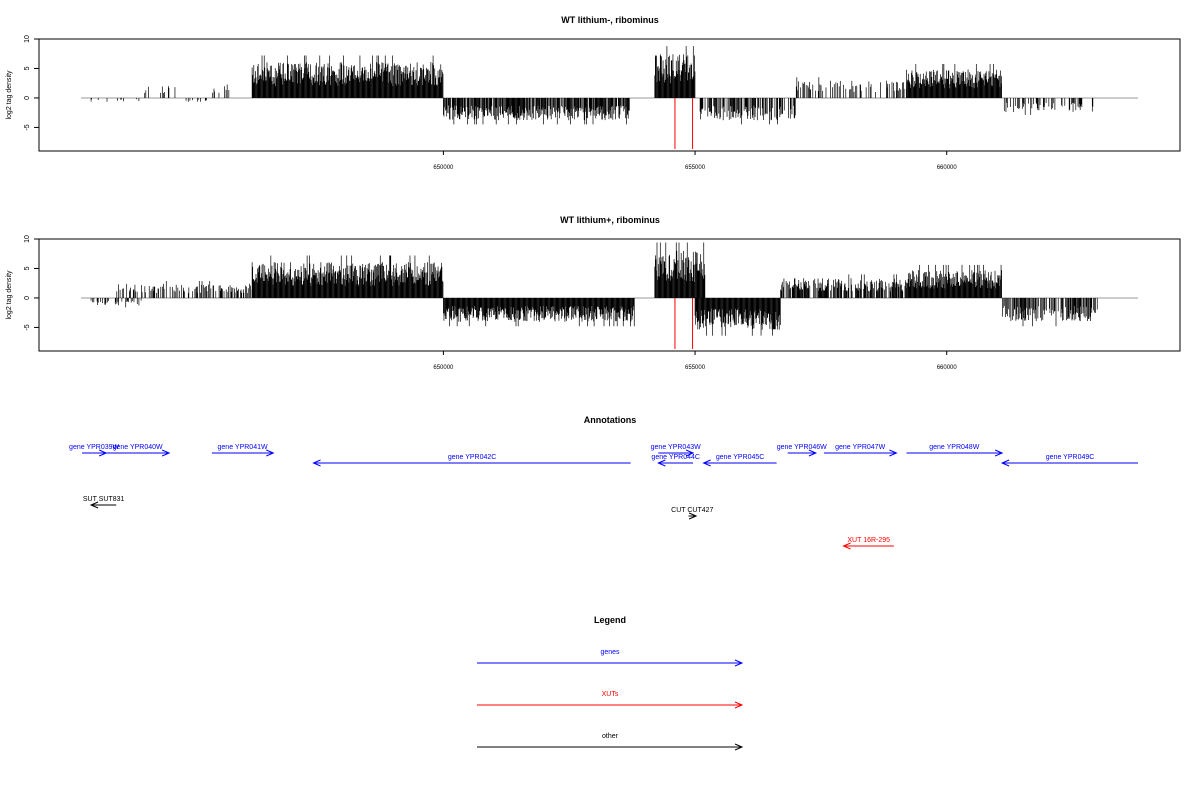 This screenshot has width=1200, height=800. Describe the element at coordinates (610, 652) in the screenshot. I see `legend-label: genes` at that location.